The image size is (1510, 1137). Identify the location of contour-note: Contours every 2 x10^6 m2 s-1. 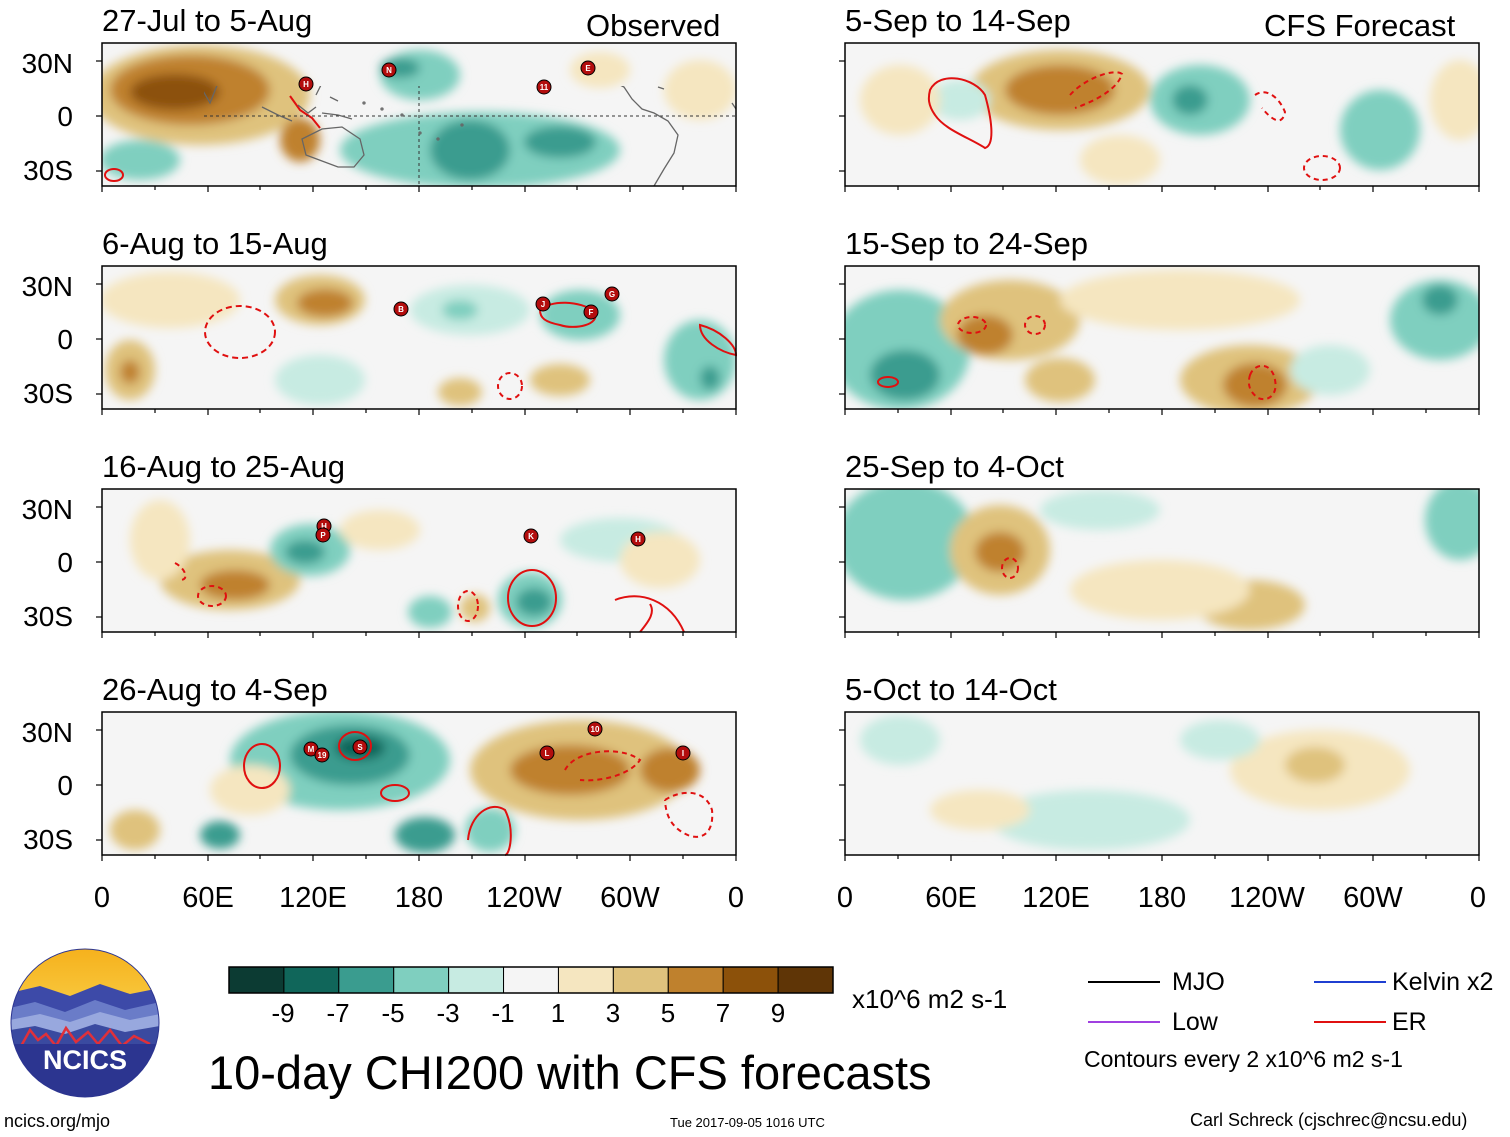
(1243, 1059).